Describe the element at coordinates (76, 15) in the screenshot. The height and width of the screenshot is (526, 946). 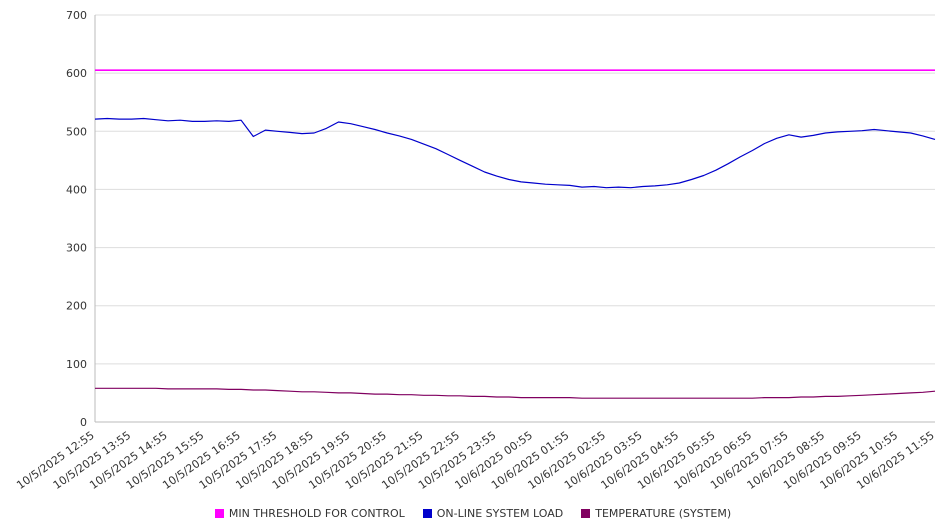
I see `y-axis-tick-label: 700` at that location.